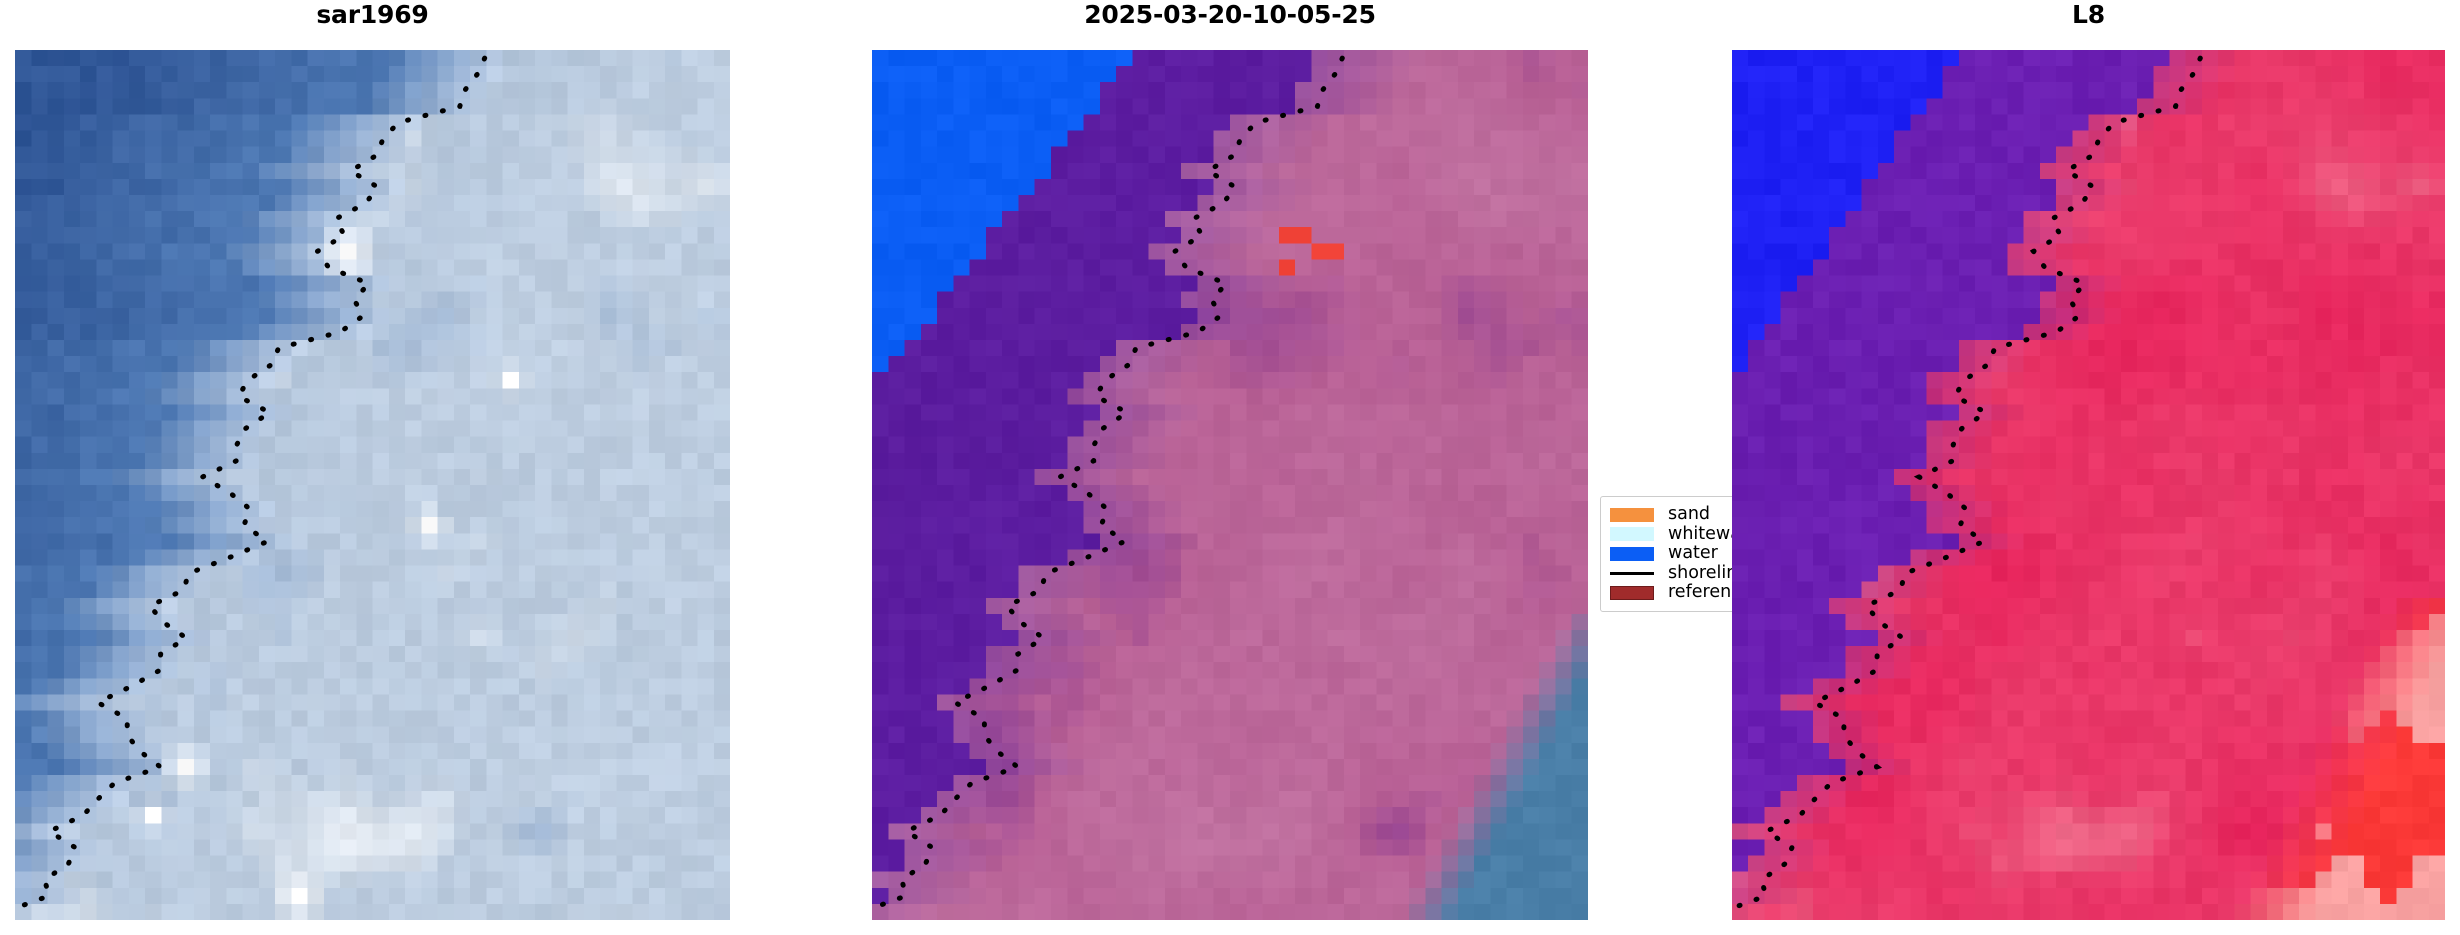 Image resolution: width=2460 pixels, height=935 pixels. Describe the element at coordinates (1688, 534) in the screenshot. I see `legend-item-whitewater: whitewater` at that location.